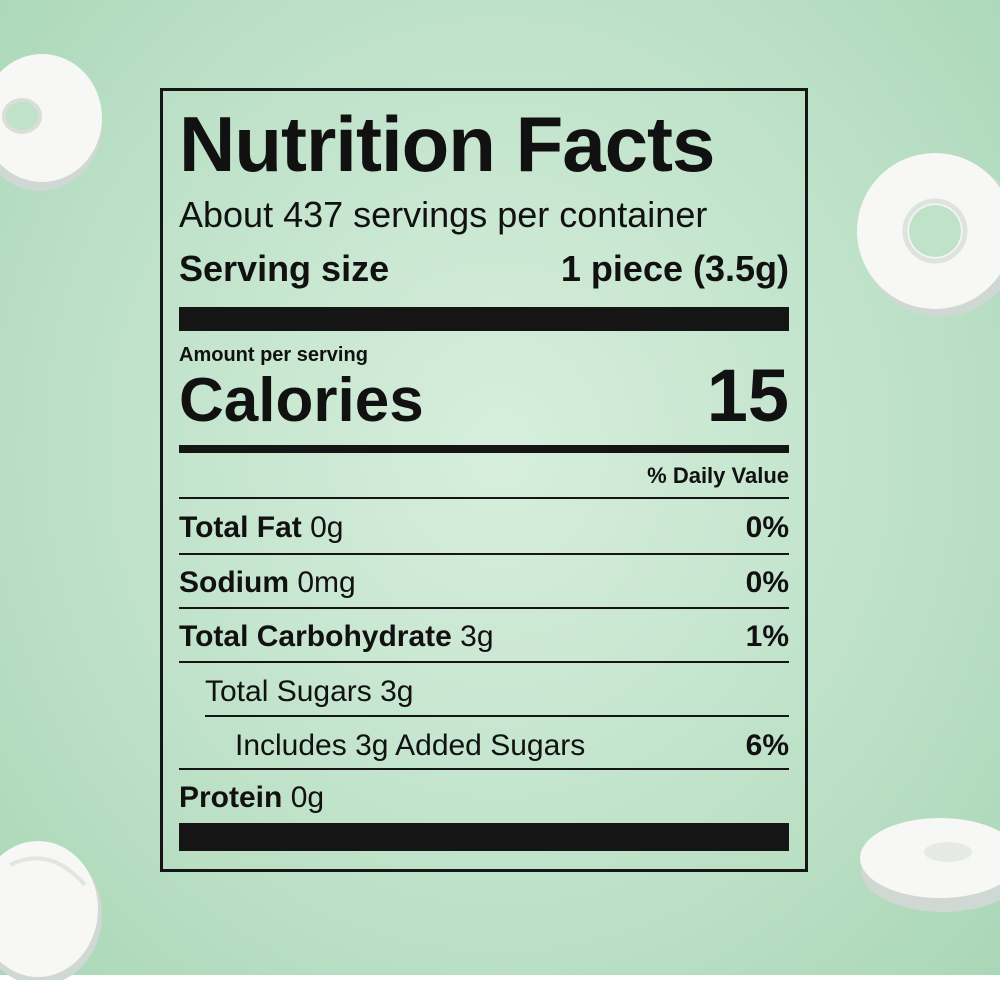 The height and width of the screenshot is (1000, 1000). I want to click on nutrient-row: Total Fat 0g 0%, so click(484, 528).